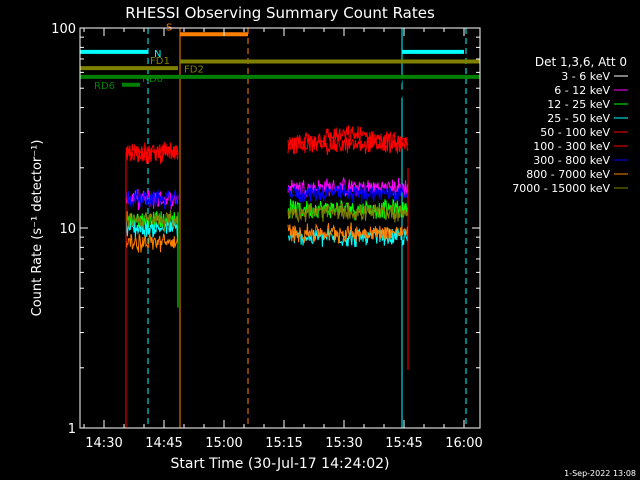 Image resolution: width=640 pixels, height=480 pixels. Describe the element at coordinates (279, 464) in the screenshot. I see `x-axis-label: Start Time (30-Jul-17 14:24:02)` at that location.